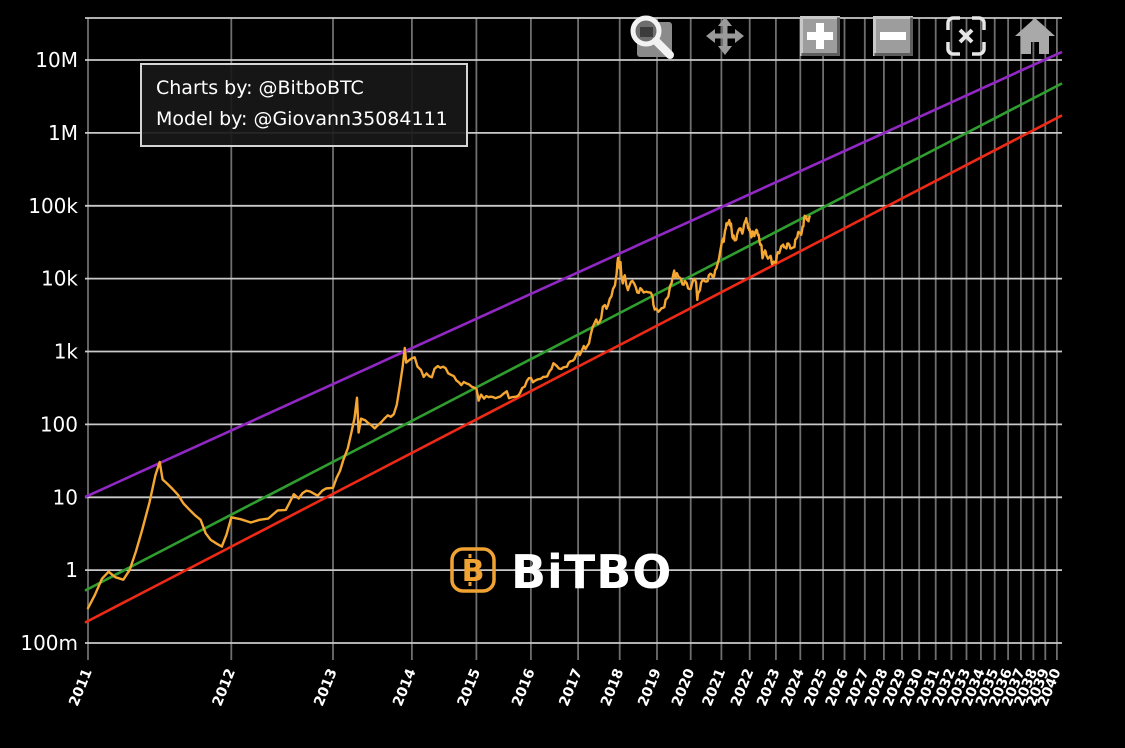 Image resolution: width=1125 pixels, height=748 pixels. I want to click on reset-zoom-button, so click(966, 36).